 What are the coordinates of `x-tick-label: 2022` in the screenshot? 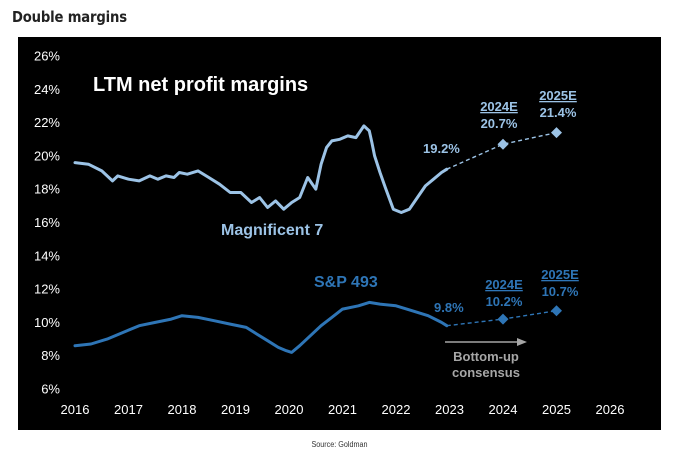 It's located at (396, 409).